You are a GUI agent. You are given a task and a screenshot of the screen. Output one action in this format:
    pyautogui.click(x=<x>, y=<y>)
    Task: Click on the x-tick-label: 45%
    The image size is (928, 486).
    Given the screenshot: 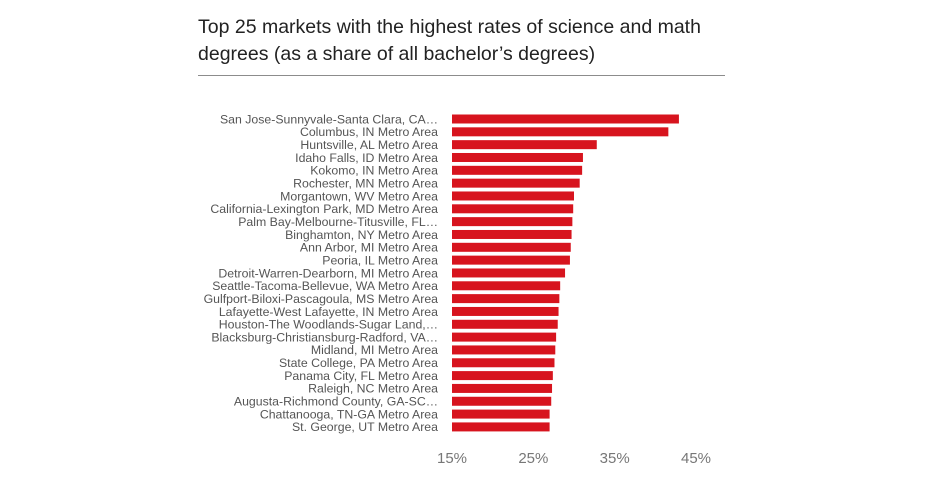 What is the action you would take?
    pyautogui.click(x=696, y=458)
    